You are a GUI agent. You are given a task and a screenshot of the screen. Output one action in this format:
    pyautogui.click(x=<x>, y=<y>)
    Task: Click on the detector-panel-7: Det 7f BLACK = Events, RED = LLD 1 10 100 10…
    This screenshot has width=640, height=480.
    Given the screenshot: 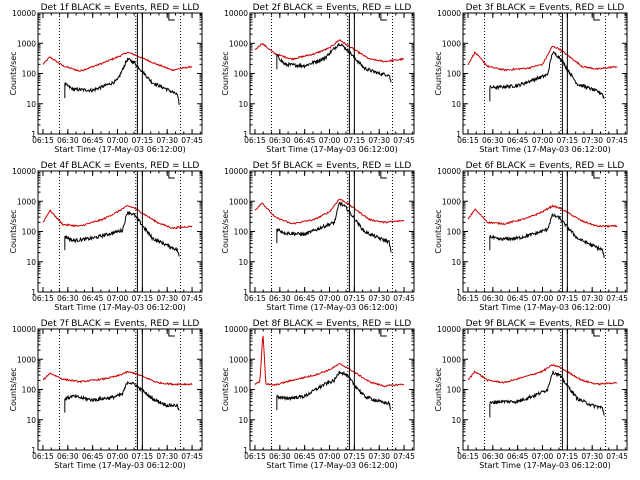 What is the action you would take?
    pyautogui.click(x=106, y=394)
    